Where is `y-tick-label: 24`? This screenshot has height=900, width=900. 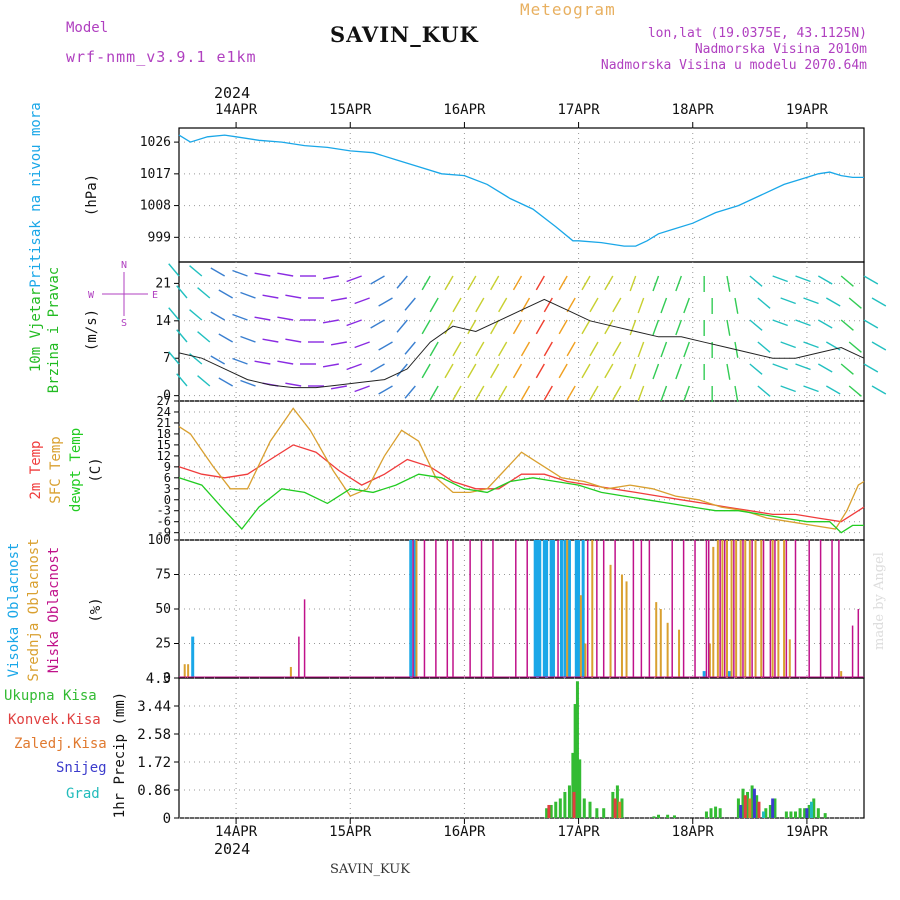
y-tick-label: 24 is located at coordinates (164, 412).